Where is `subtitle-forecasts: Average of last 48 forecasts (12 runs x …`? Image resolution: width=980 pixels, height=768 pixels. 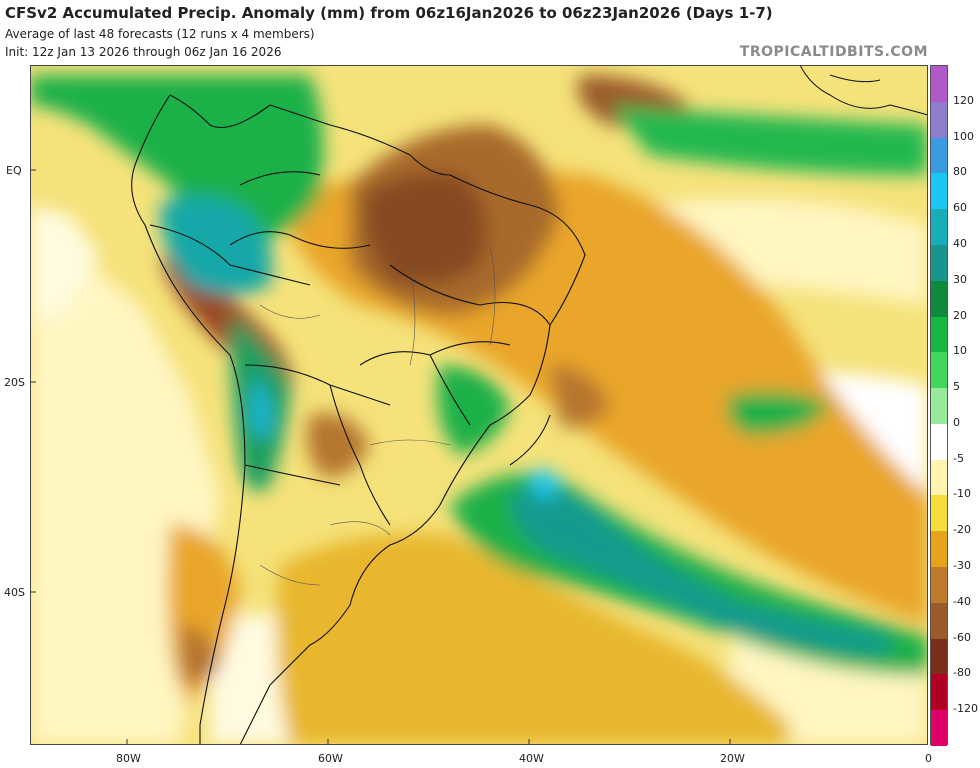 subtitle-forecasts: Average of last 48 forecasts (12 runs x … is located at coordinates (160, 34).